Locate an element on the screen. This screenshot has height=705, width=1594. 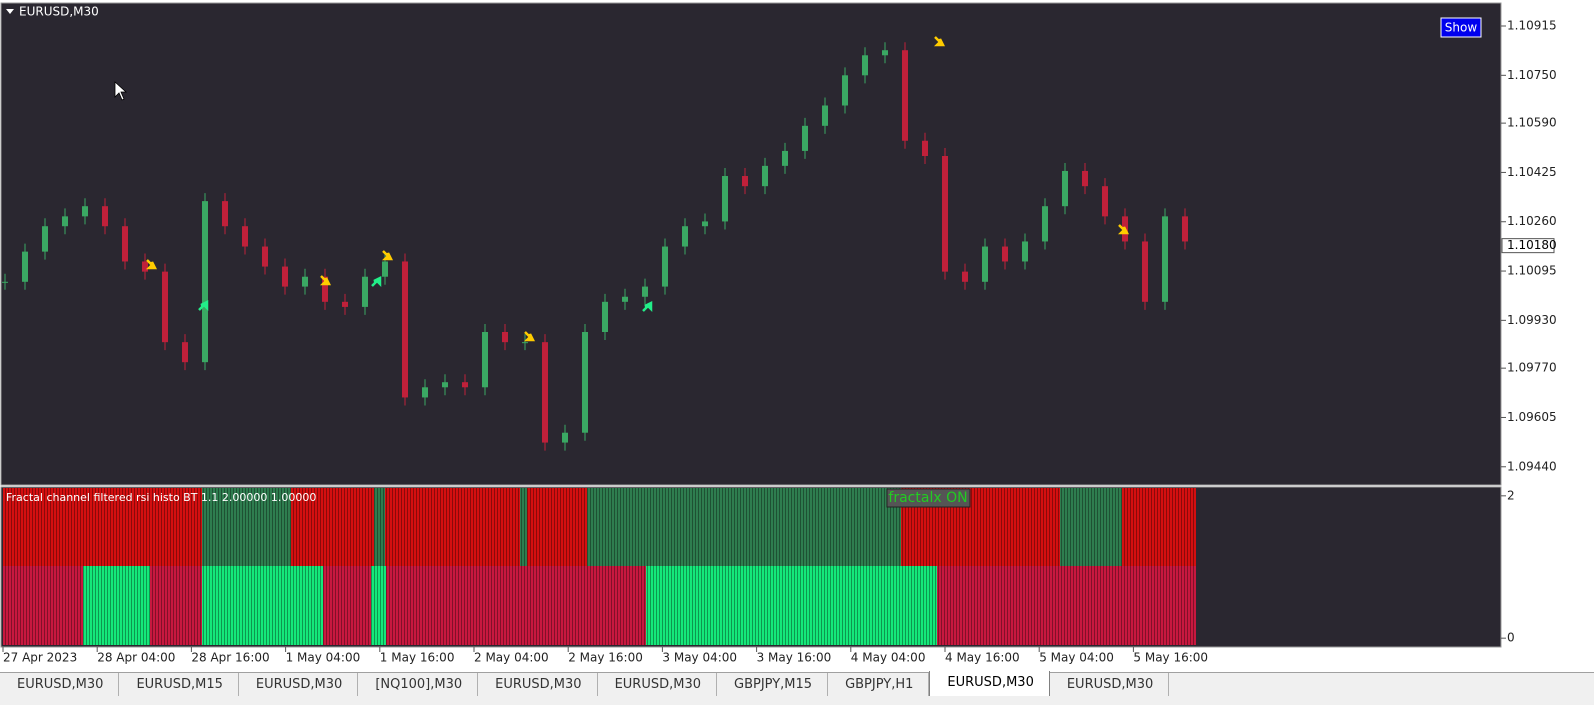
badge-label: fractalx ON is located at coordinates (927, 498).